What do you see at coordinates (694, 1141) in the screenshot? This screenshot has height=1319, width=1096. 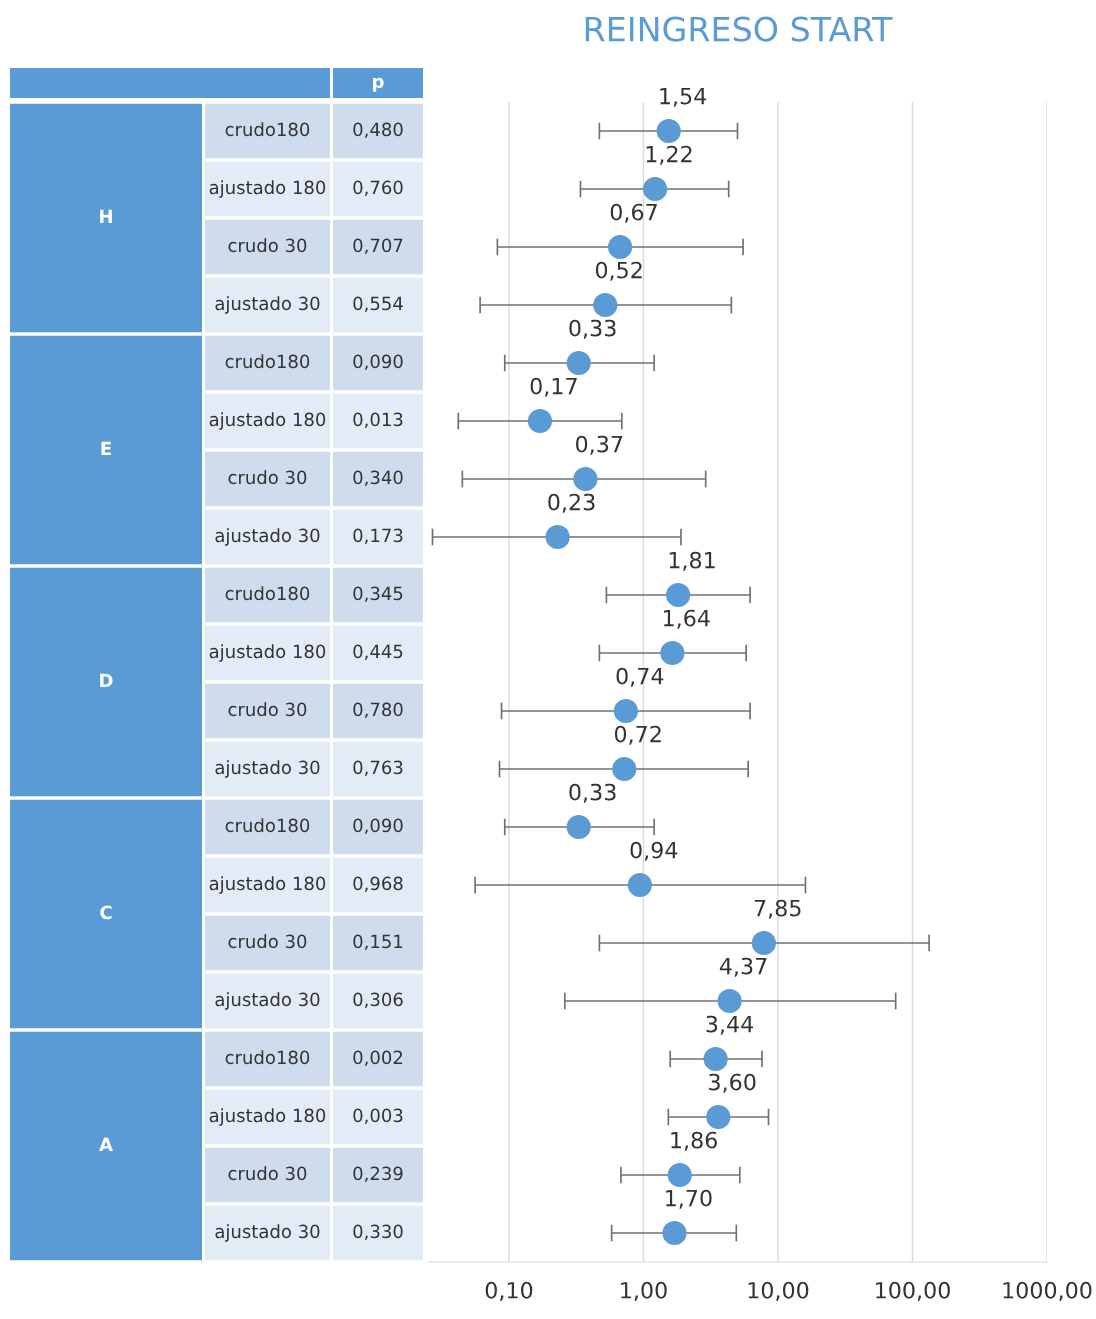 I see `data-label: 1,86` at bounding box center [694, 1141].